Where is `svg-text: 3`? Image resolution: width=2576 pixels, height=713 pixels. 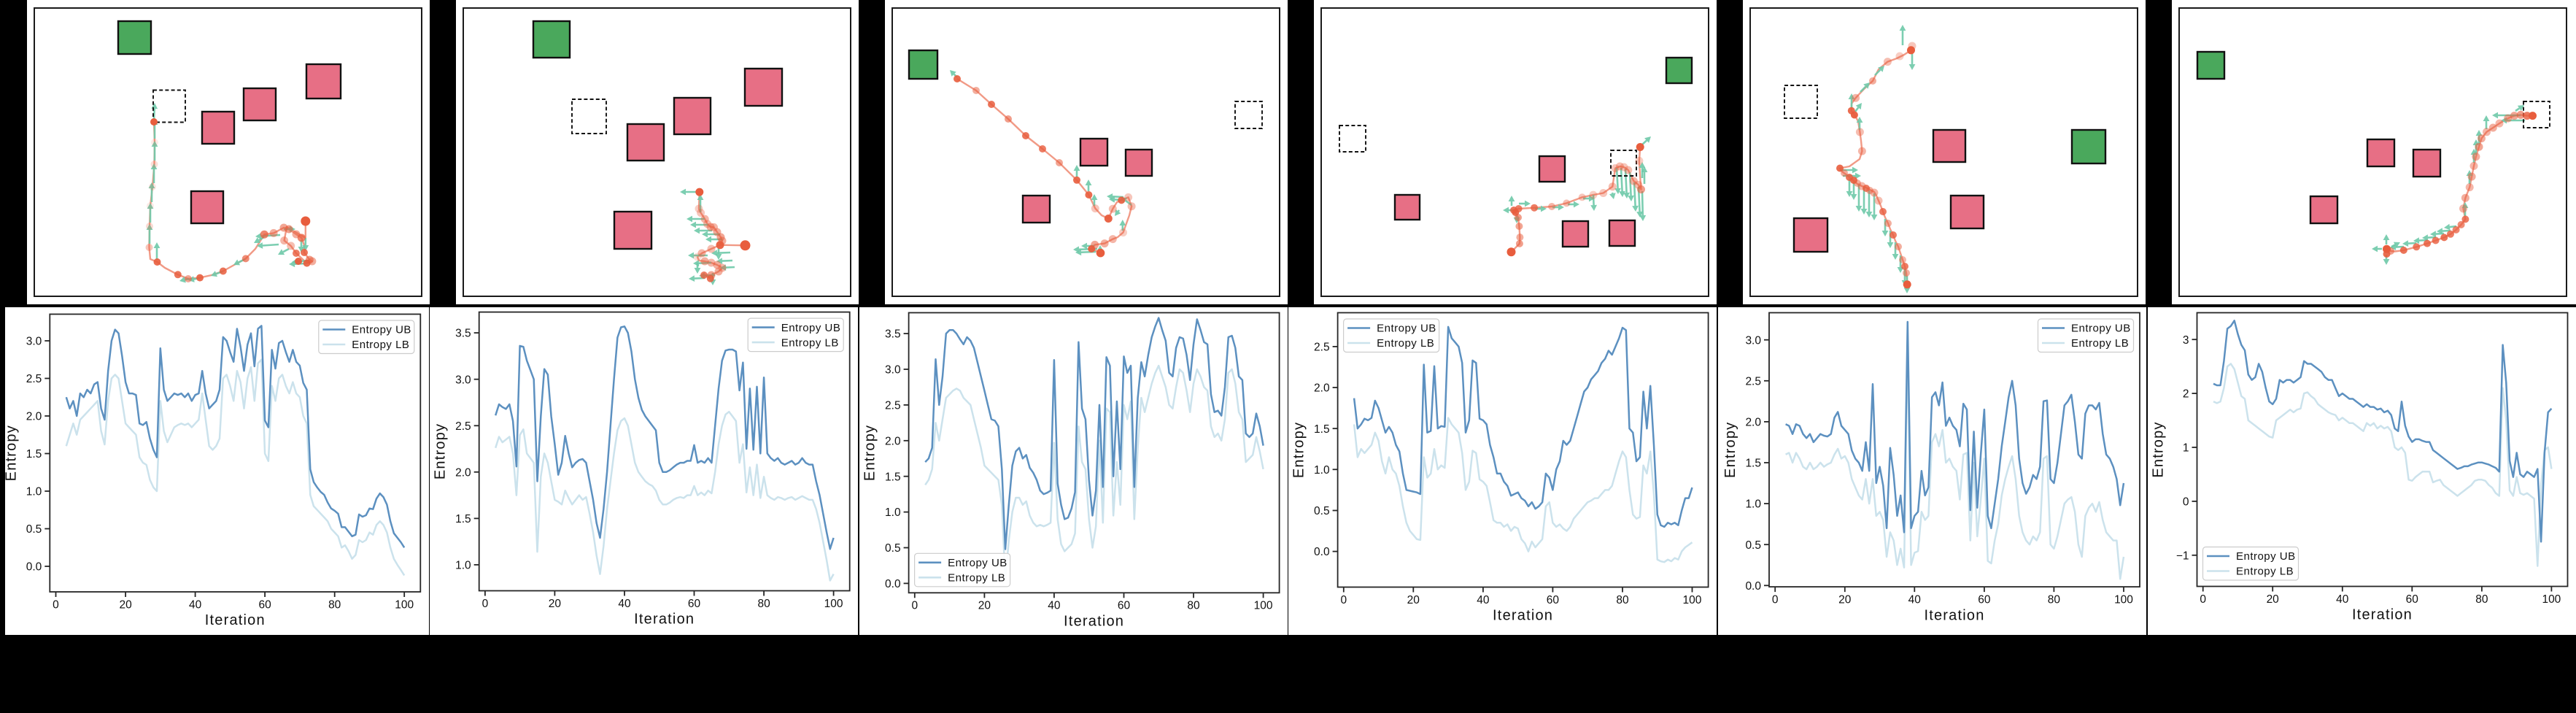 svg-text: 3 is located at coordinates (2185, 340).